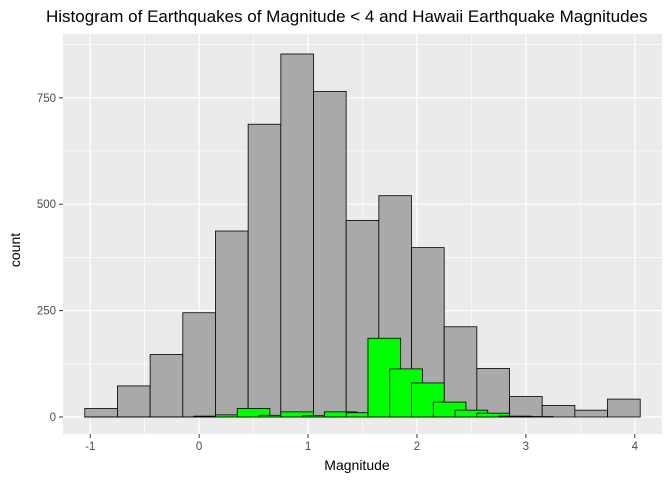 The height and width of the screenshot is (480, 672). I want to click on x-tick-label: 1, so click(308, 447).